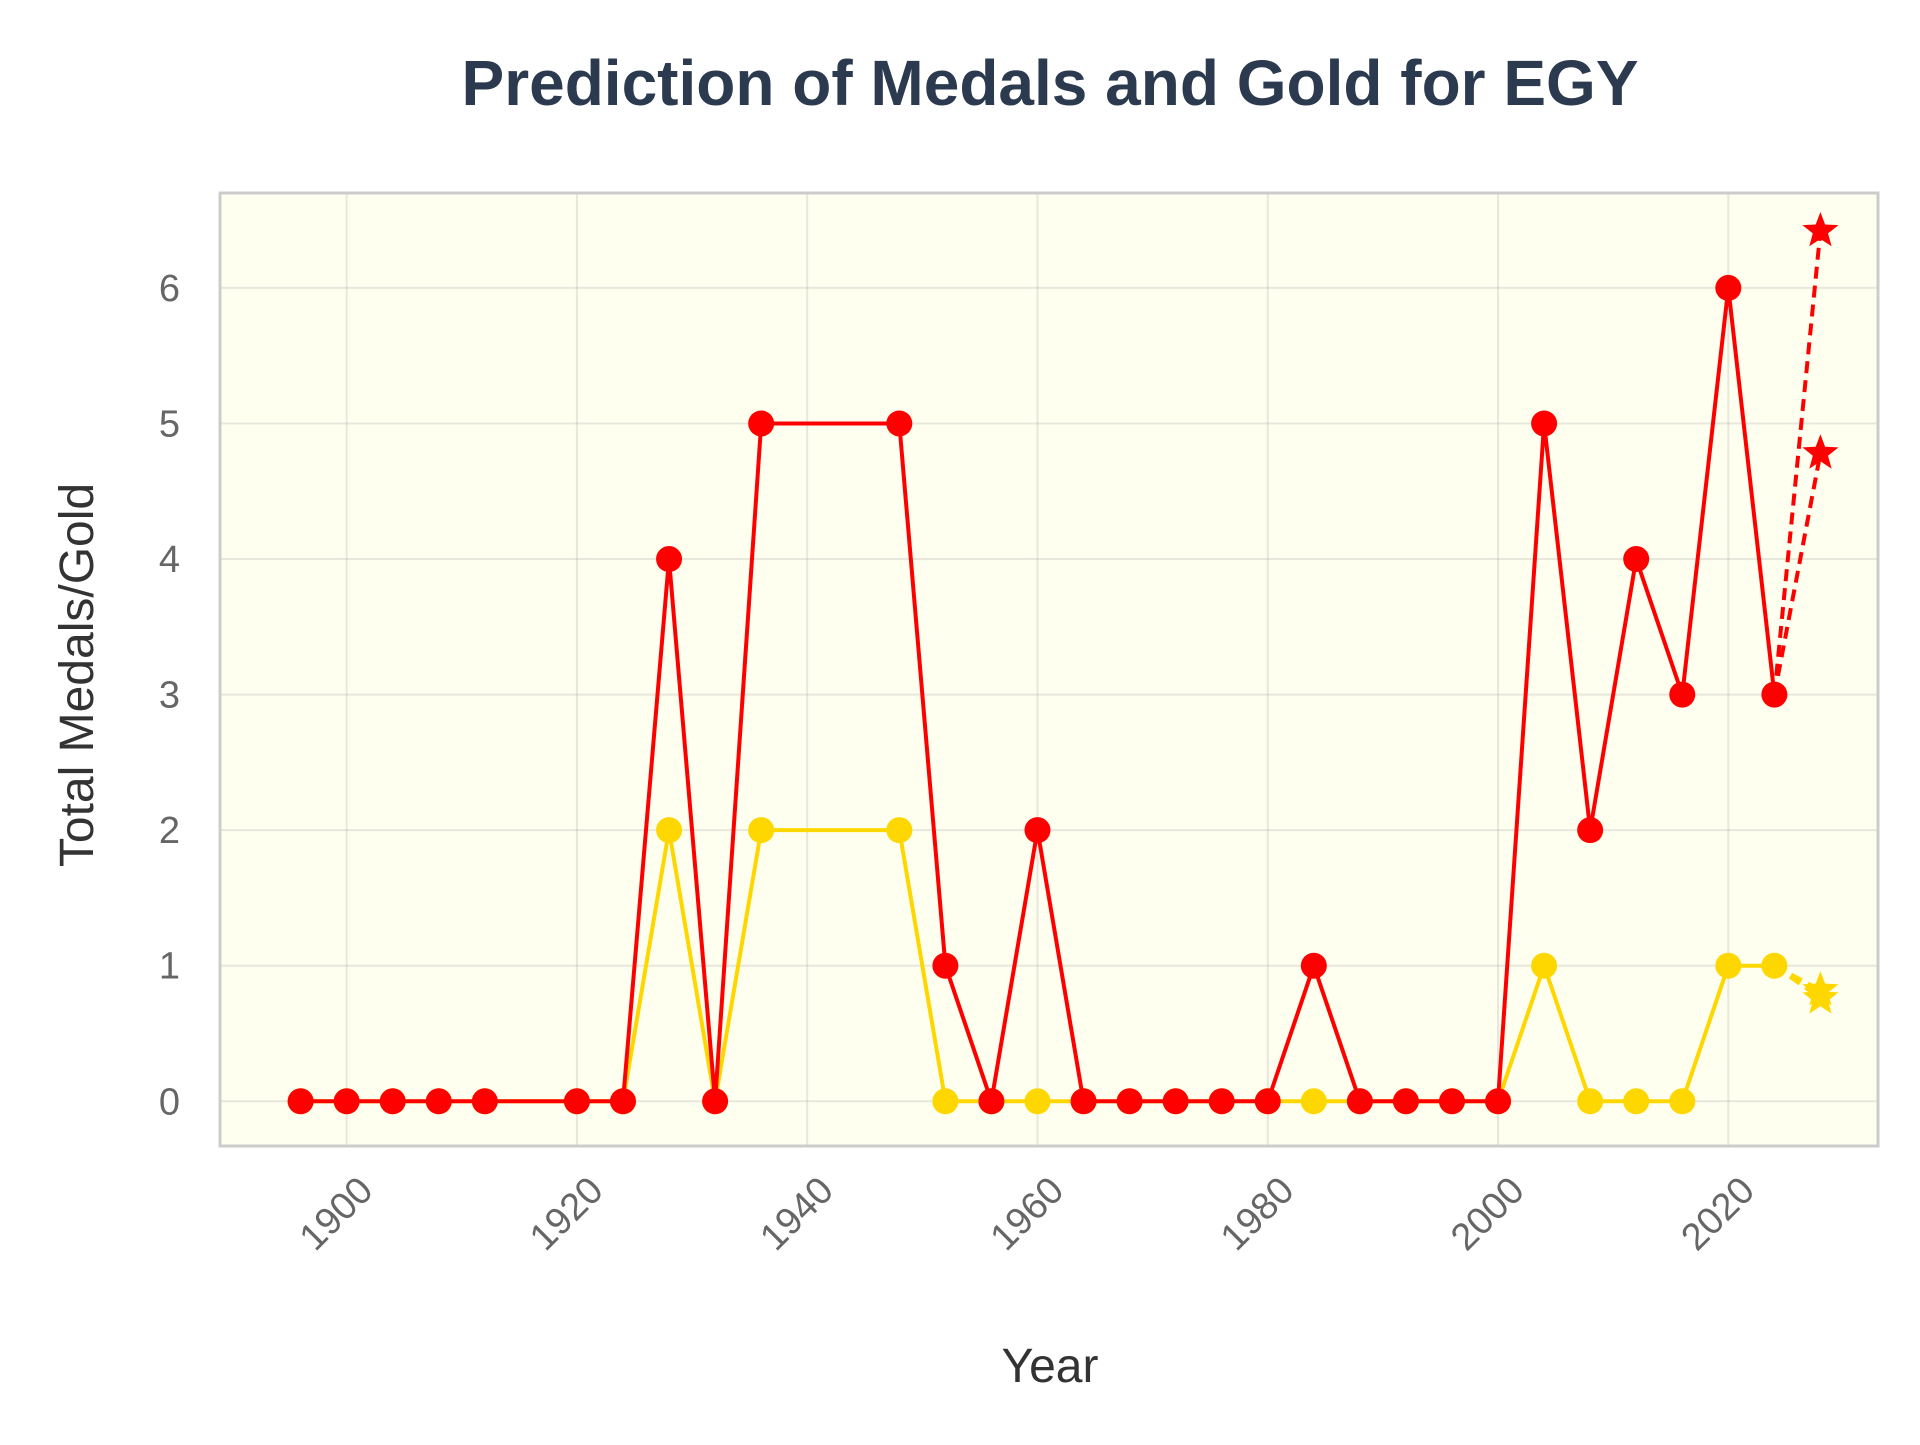  What do you see at coordinates (169, 289) in the screenshot?
I see `y-tick-label: 6` at bounding box center [169, 289].